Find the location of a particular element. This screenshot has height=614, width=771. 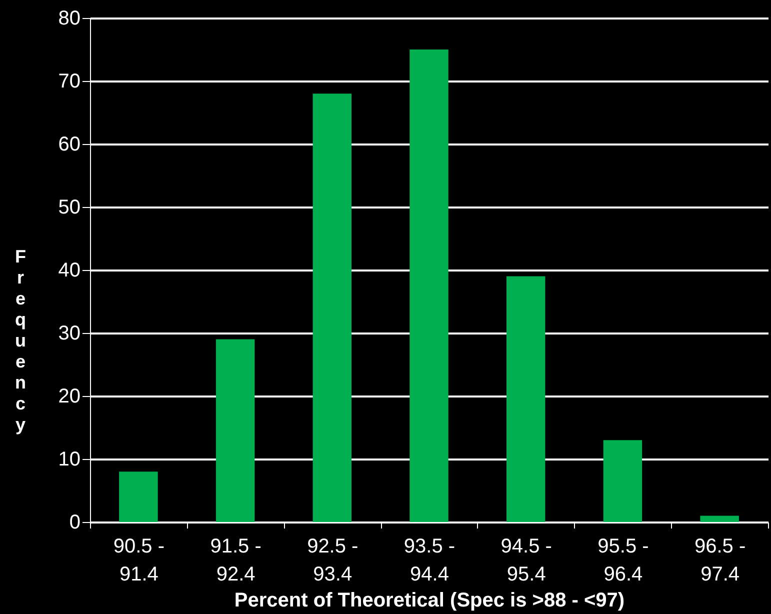

text: Frequency is located at coordinates (20, 340).